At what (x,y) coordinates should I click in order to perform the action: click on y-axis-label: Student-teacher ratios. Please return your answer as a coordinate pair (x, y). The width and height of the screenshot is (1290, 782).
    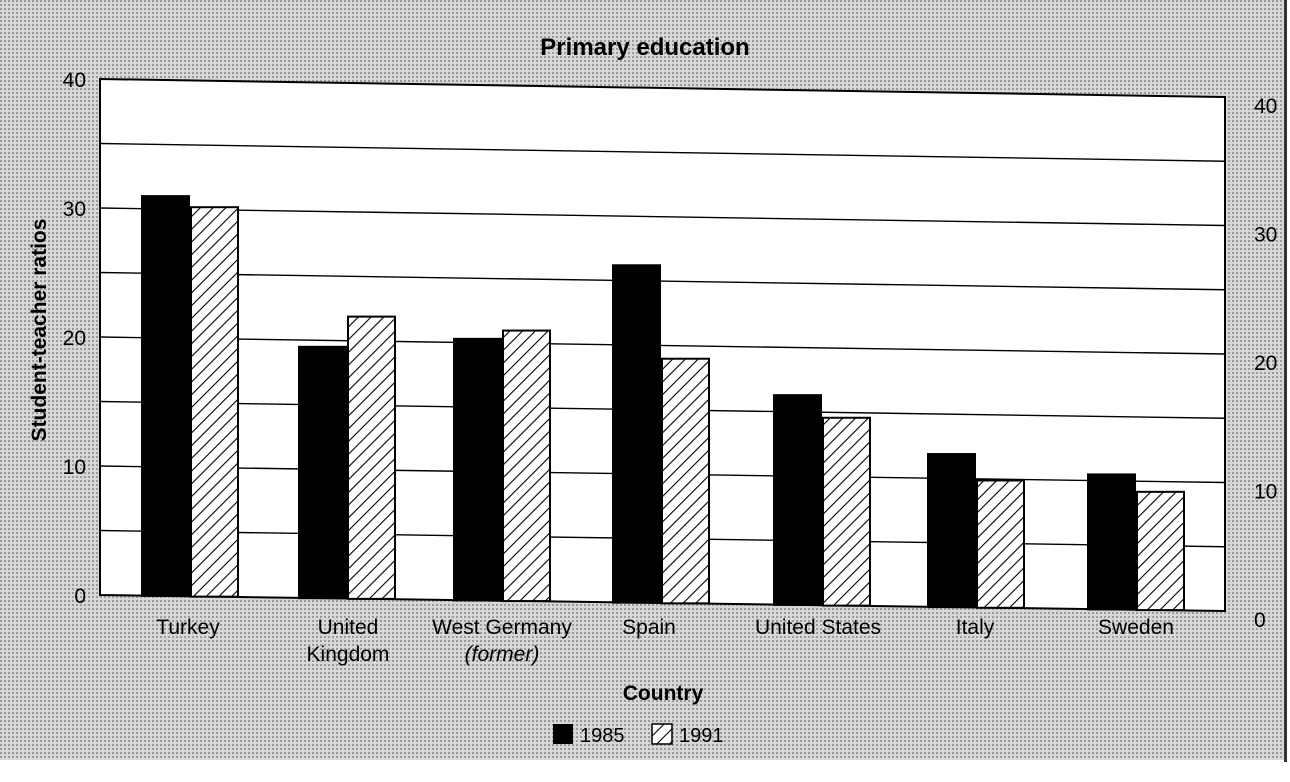
    Looking at the image, I should click on (39, 330).